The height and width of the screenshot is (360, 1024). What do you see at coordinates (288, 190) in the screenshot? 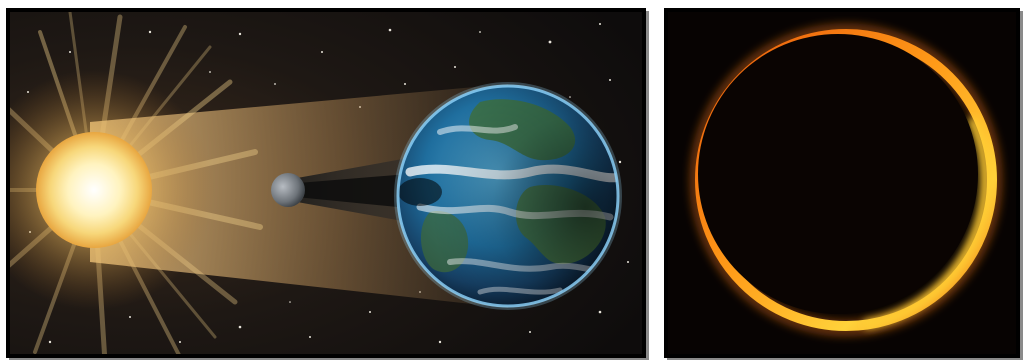
I see `moon` at bounding box center [288, 190].